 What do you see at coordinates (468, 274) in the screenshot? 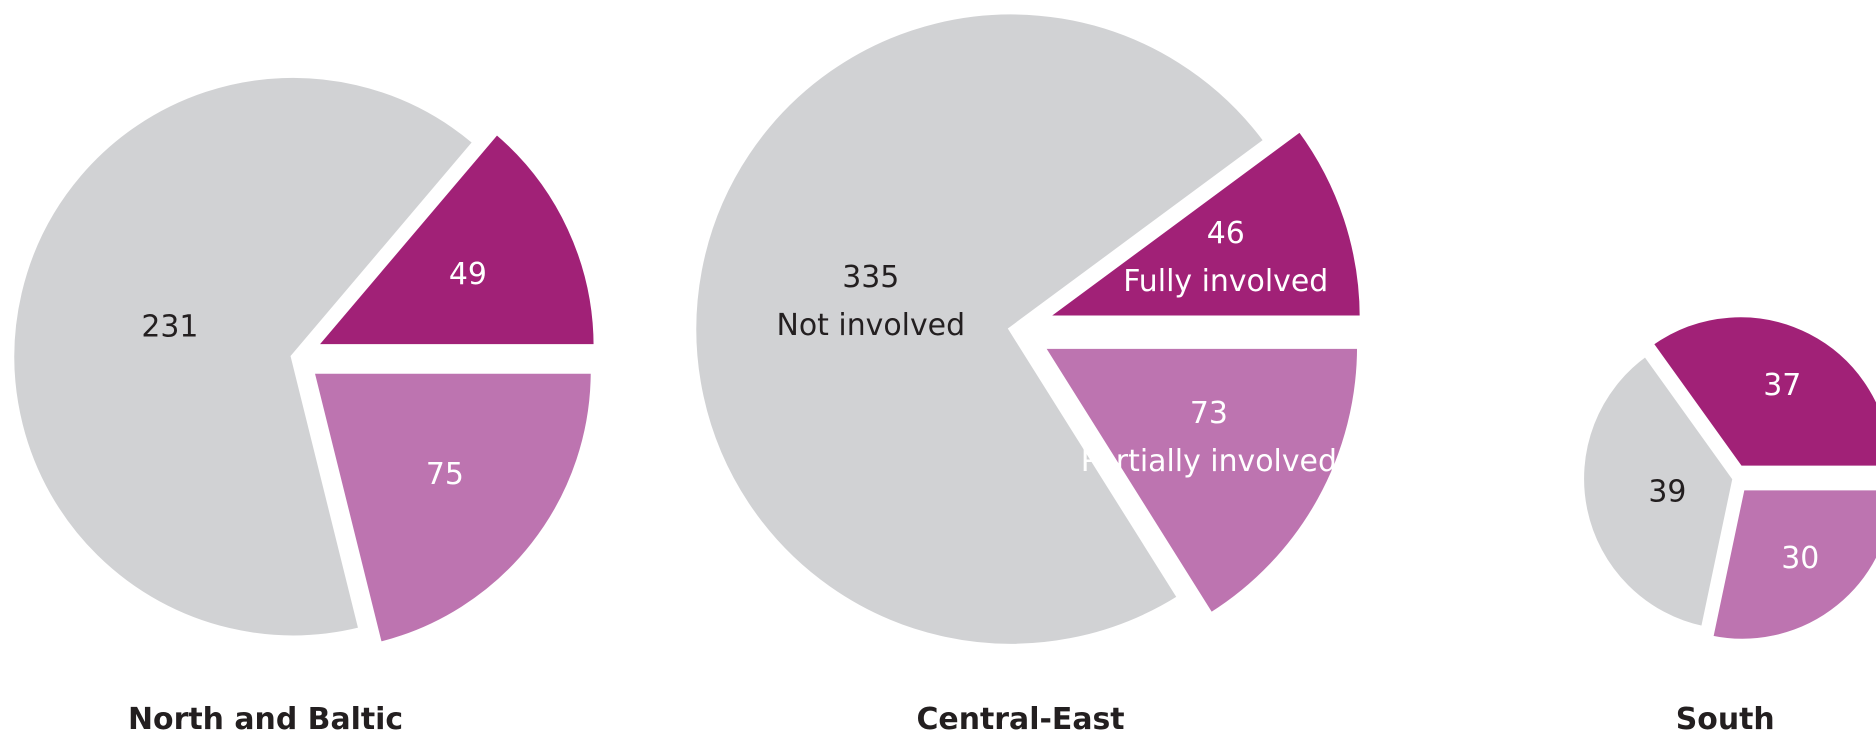
I see `value-label: 49` at bounding box center [468, 274].